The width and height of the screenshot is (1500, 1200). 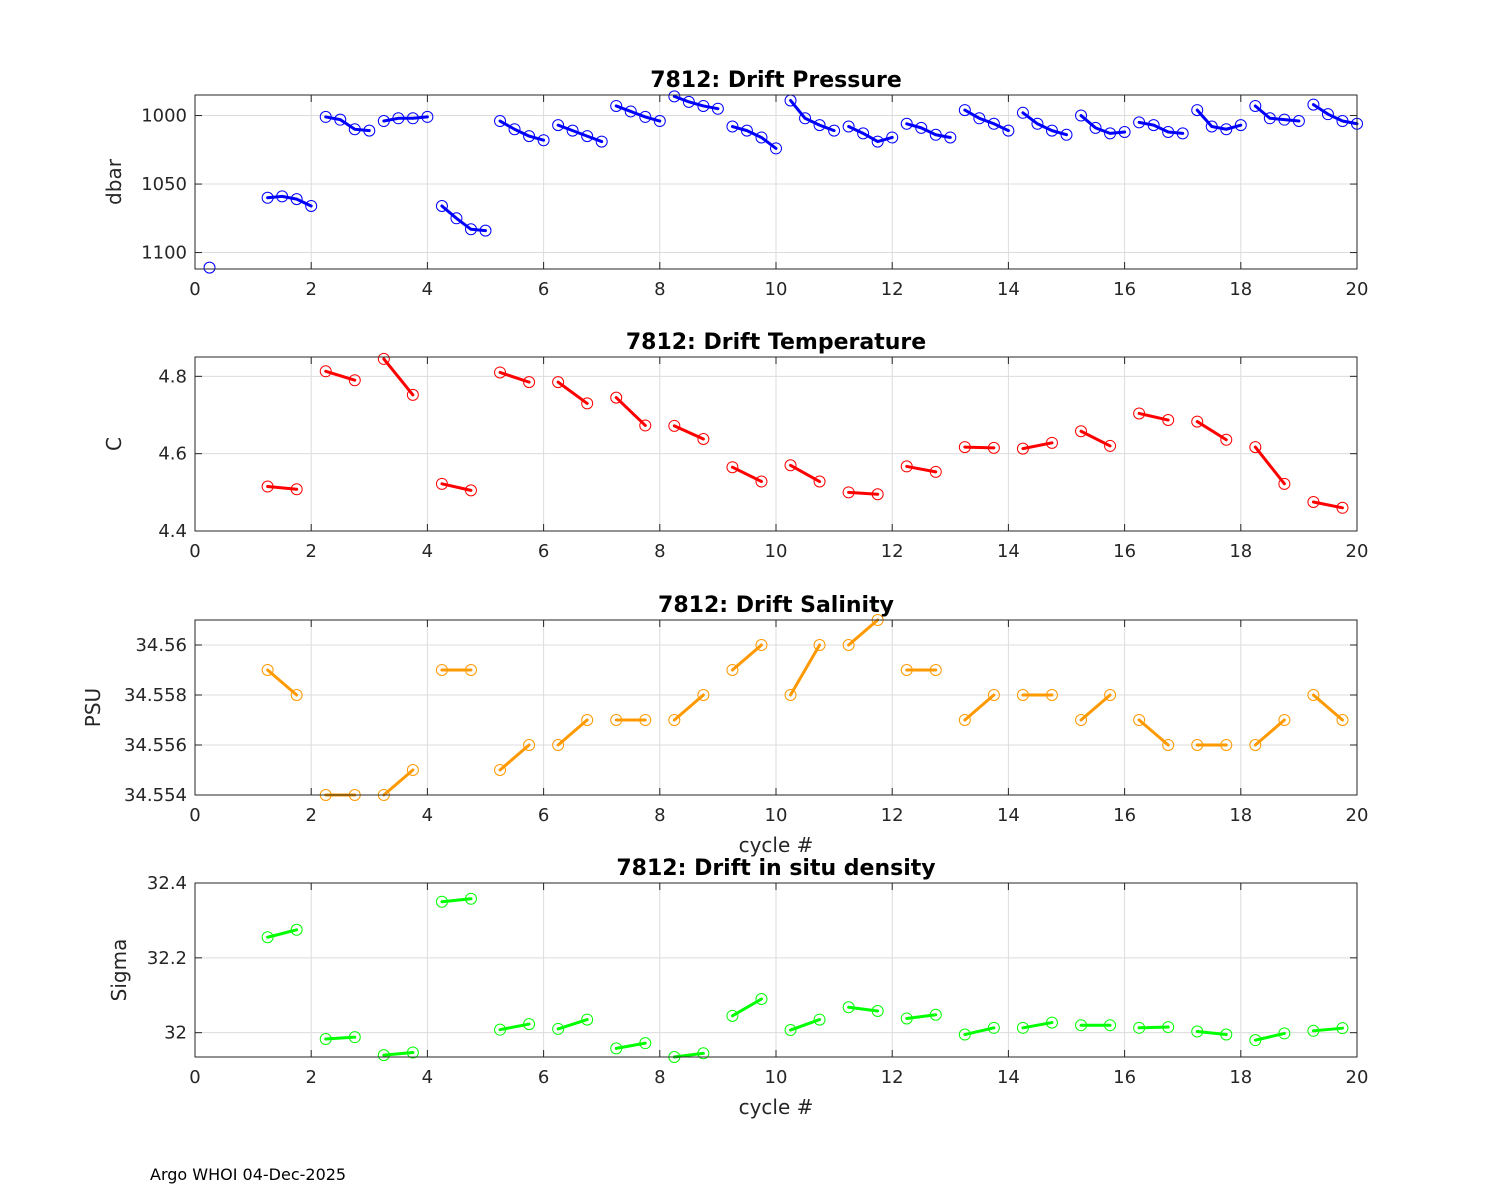 What do you see at coordinates (1357, 1077) in the screenshot?
I see `x-tick-label: 20` at bounding box center [1357, 1077].